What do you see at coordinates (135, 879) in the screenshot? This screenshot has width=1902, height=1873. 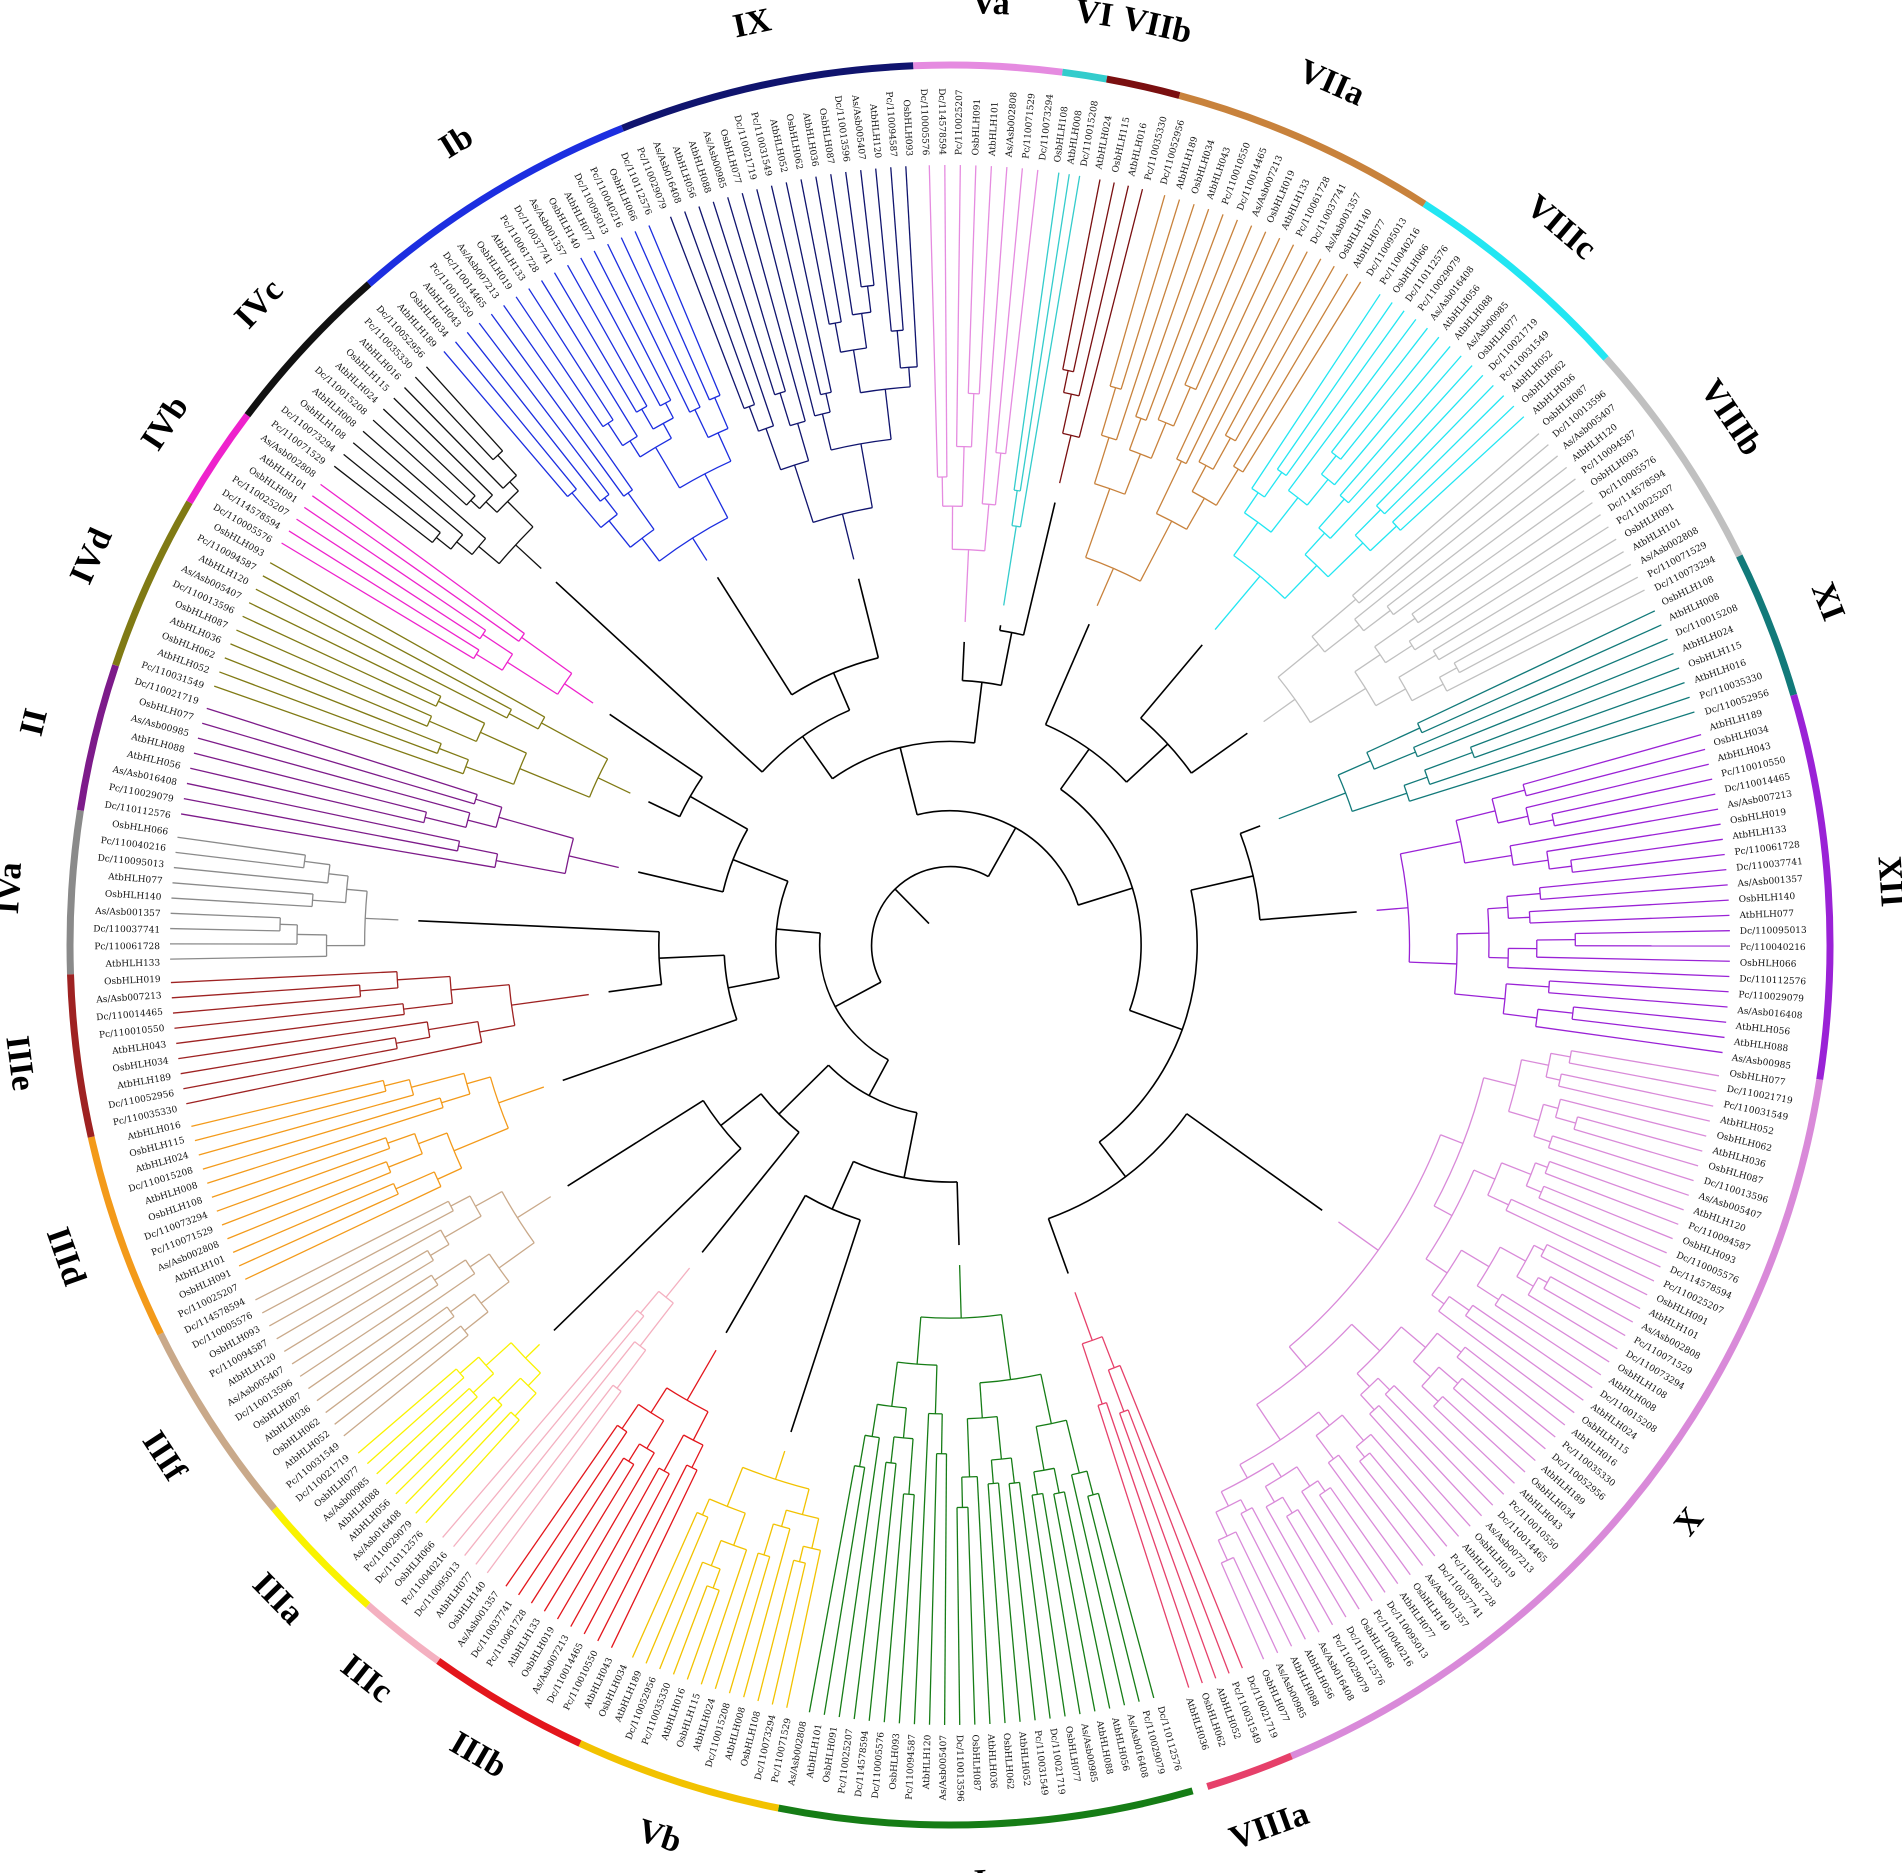 I see `leaf-label: AtbHLH077` at bounding box center [135, 879].